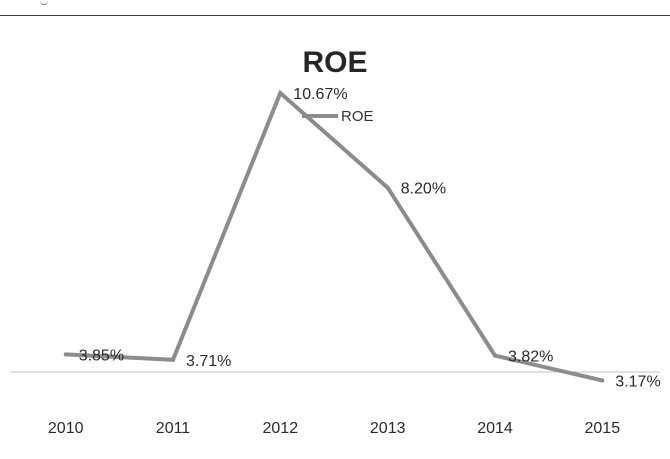 This screenshot has height=459, width=670. Describe the element at coordinates (65, 354) in the screenshot. I see `data-point-2010` at that location.